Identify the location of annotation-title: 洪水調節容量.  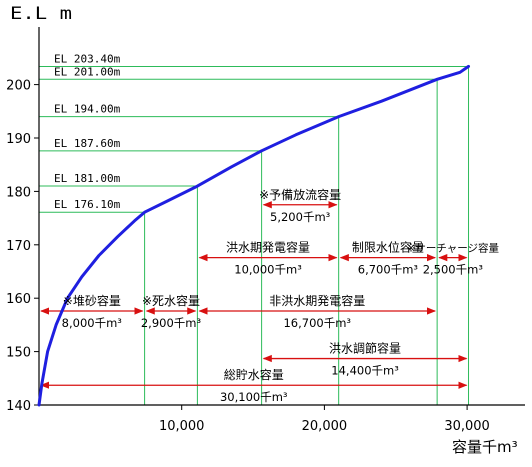
(365, 348).